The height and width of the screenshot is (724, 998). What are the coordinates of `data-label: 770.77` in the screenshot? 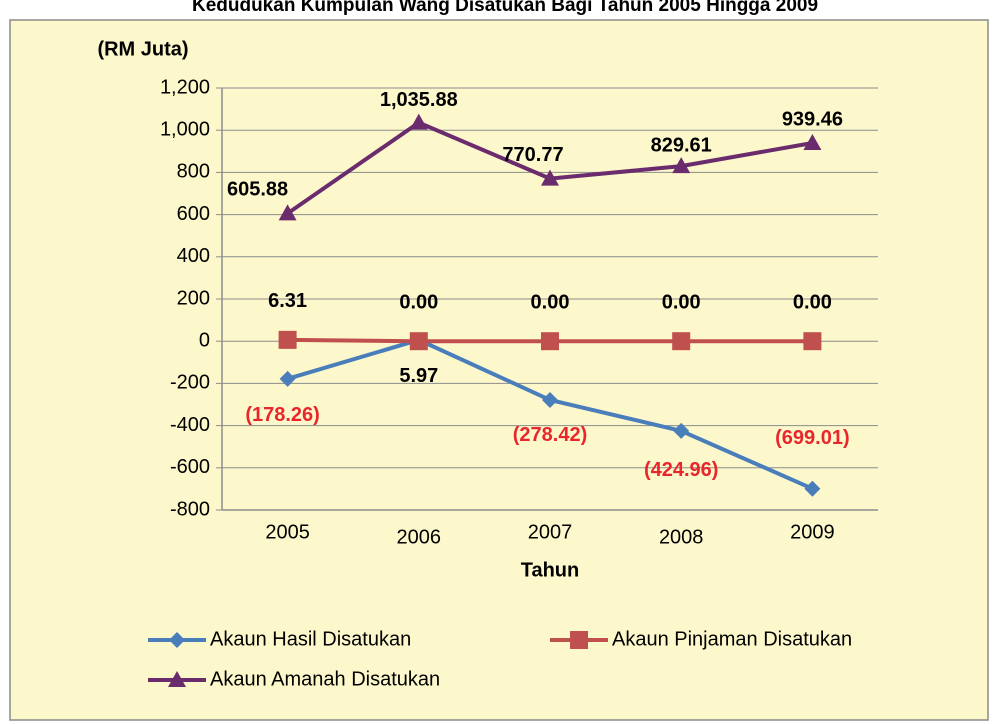 It's located at (532, 155).